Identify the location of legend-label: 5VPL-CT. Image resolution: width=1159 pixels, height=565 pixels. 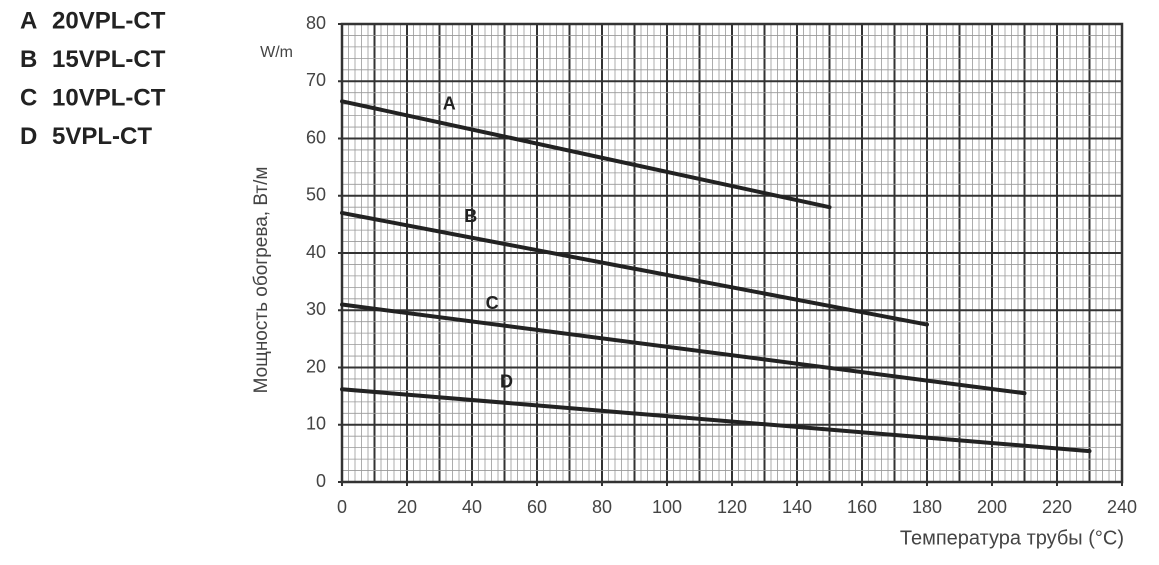
(102, 136).